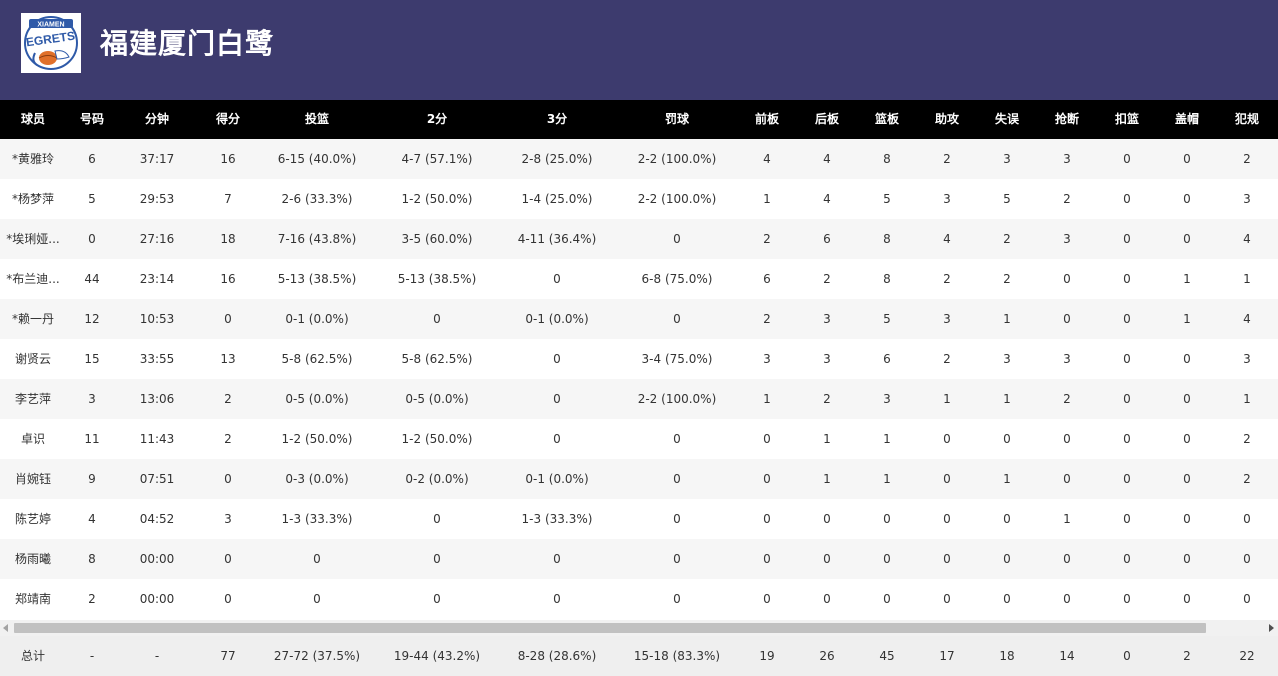 The image size is (1278, 676). I want to click on total-cell-15: 2, so click(1187, 656).